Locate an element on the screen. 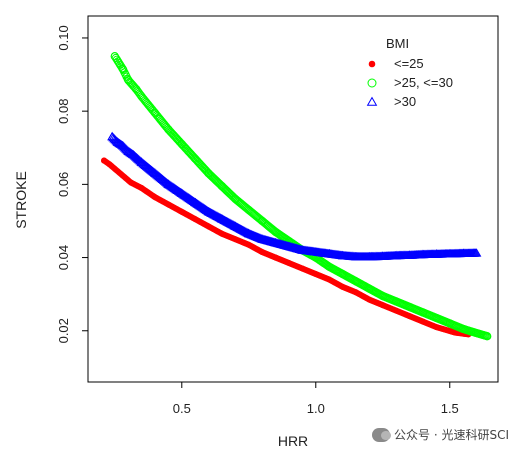  legend-title: BMI is located at coordinates (397, 43).